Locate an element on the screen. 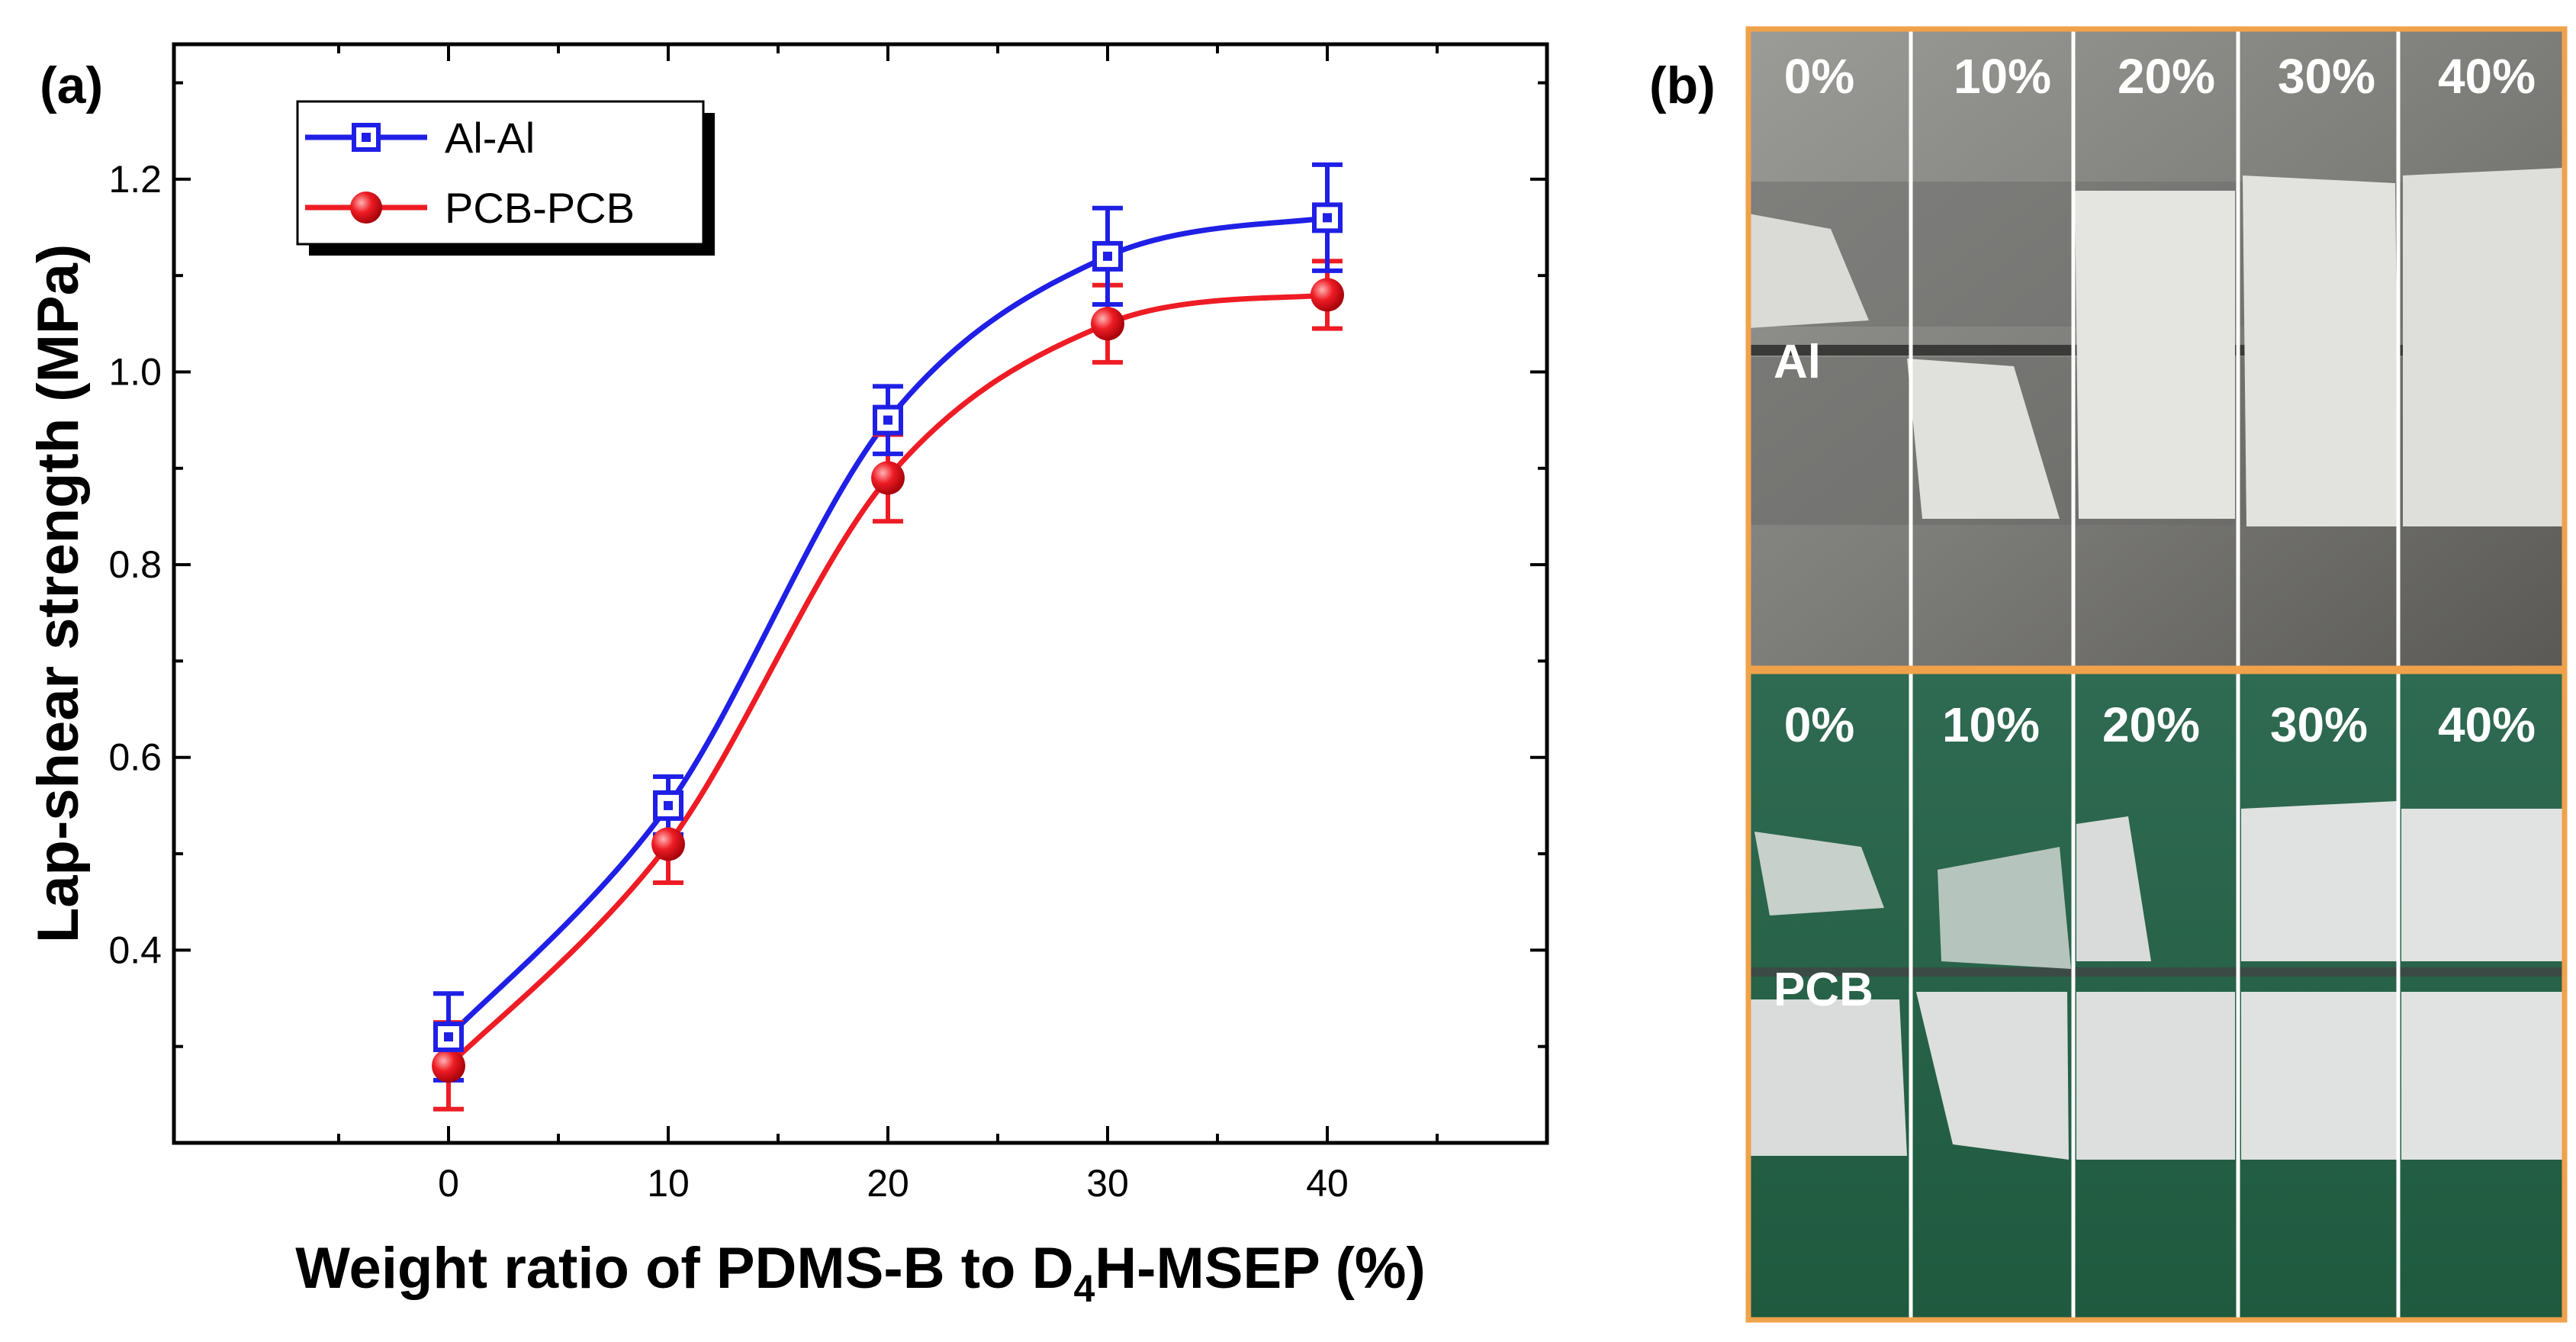 Image resolution: width=2576 pixels, height=1342 pixels. x-tick-label-0: 0 is located at coordinates (448, 1183).